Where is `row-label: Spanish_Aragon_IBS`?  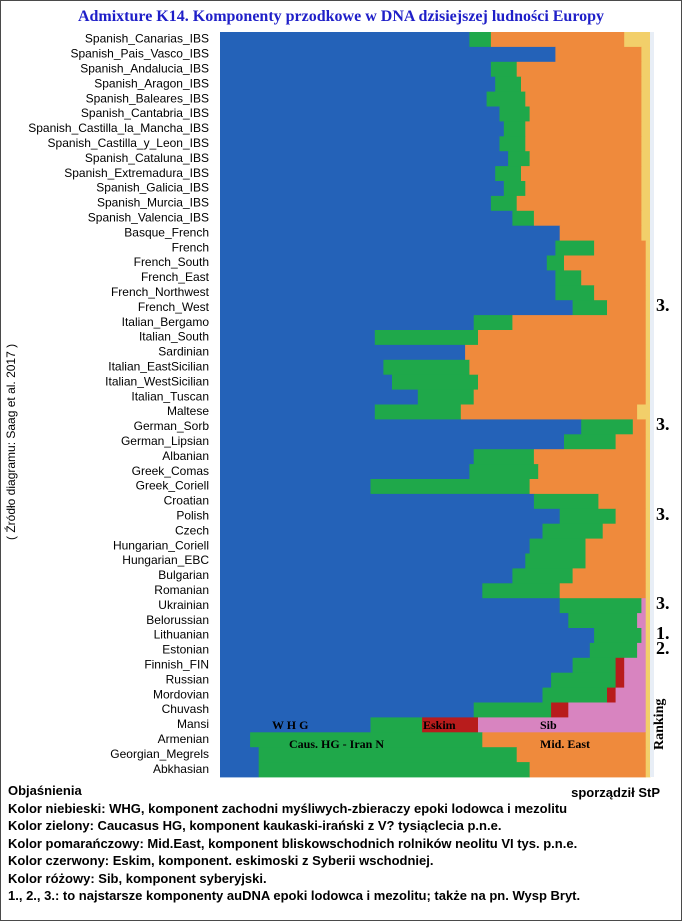 row-label: Spanish_Aragon_IBS is located at coordinates (151, 83).